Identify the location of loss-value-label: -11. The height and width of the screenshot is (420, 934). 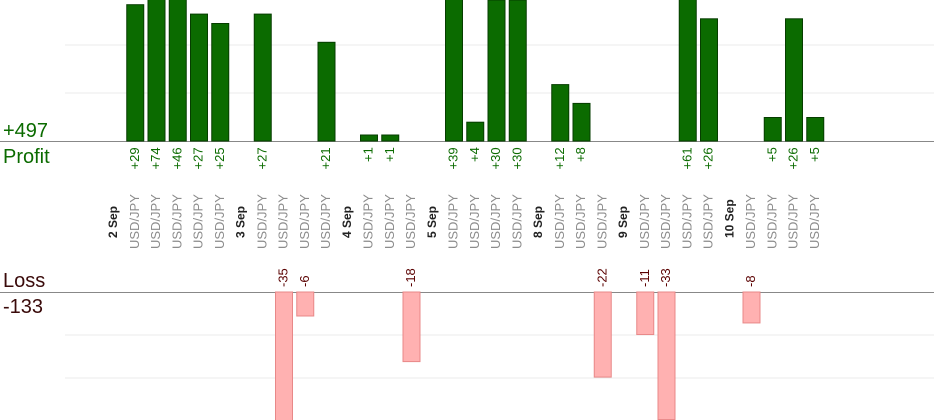
(644, 278).